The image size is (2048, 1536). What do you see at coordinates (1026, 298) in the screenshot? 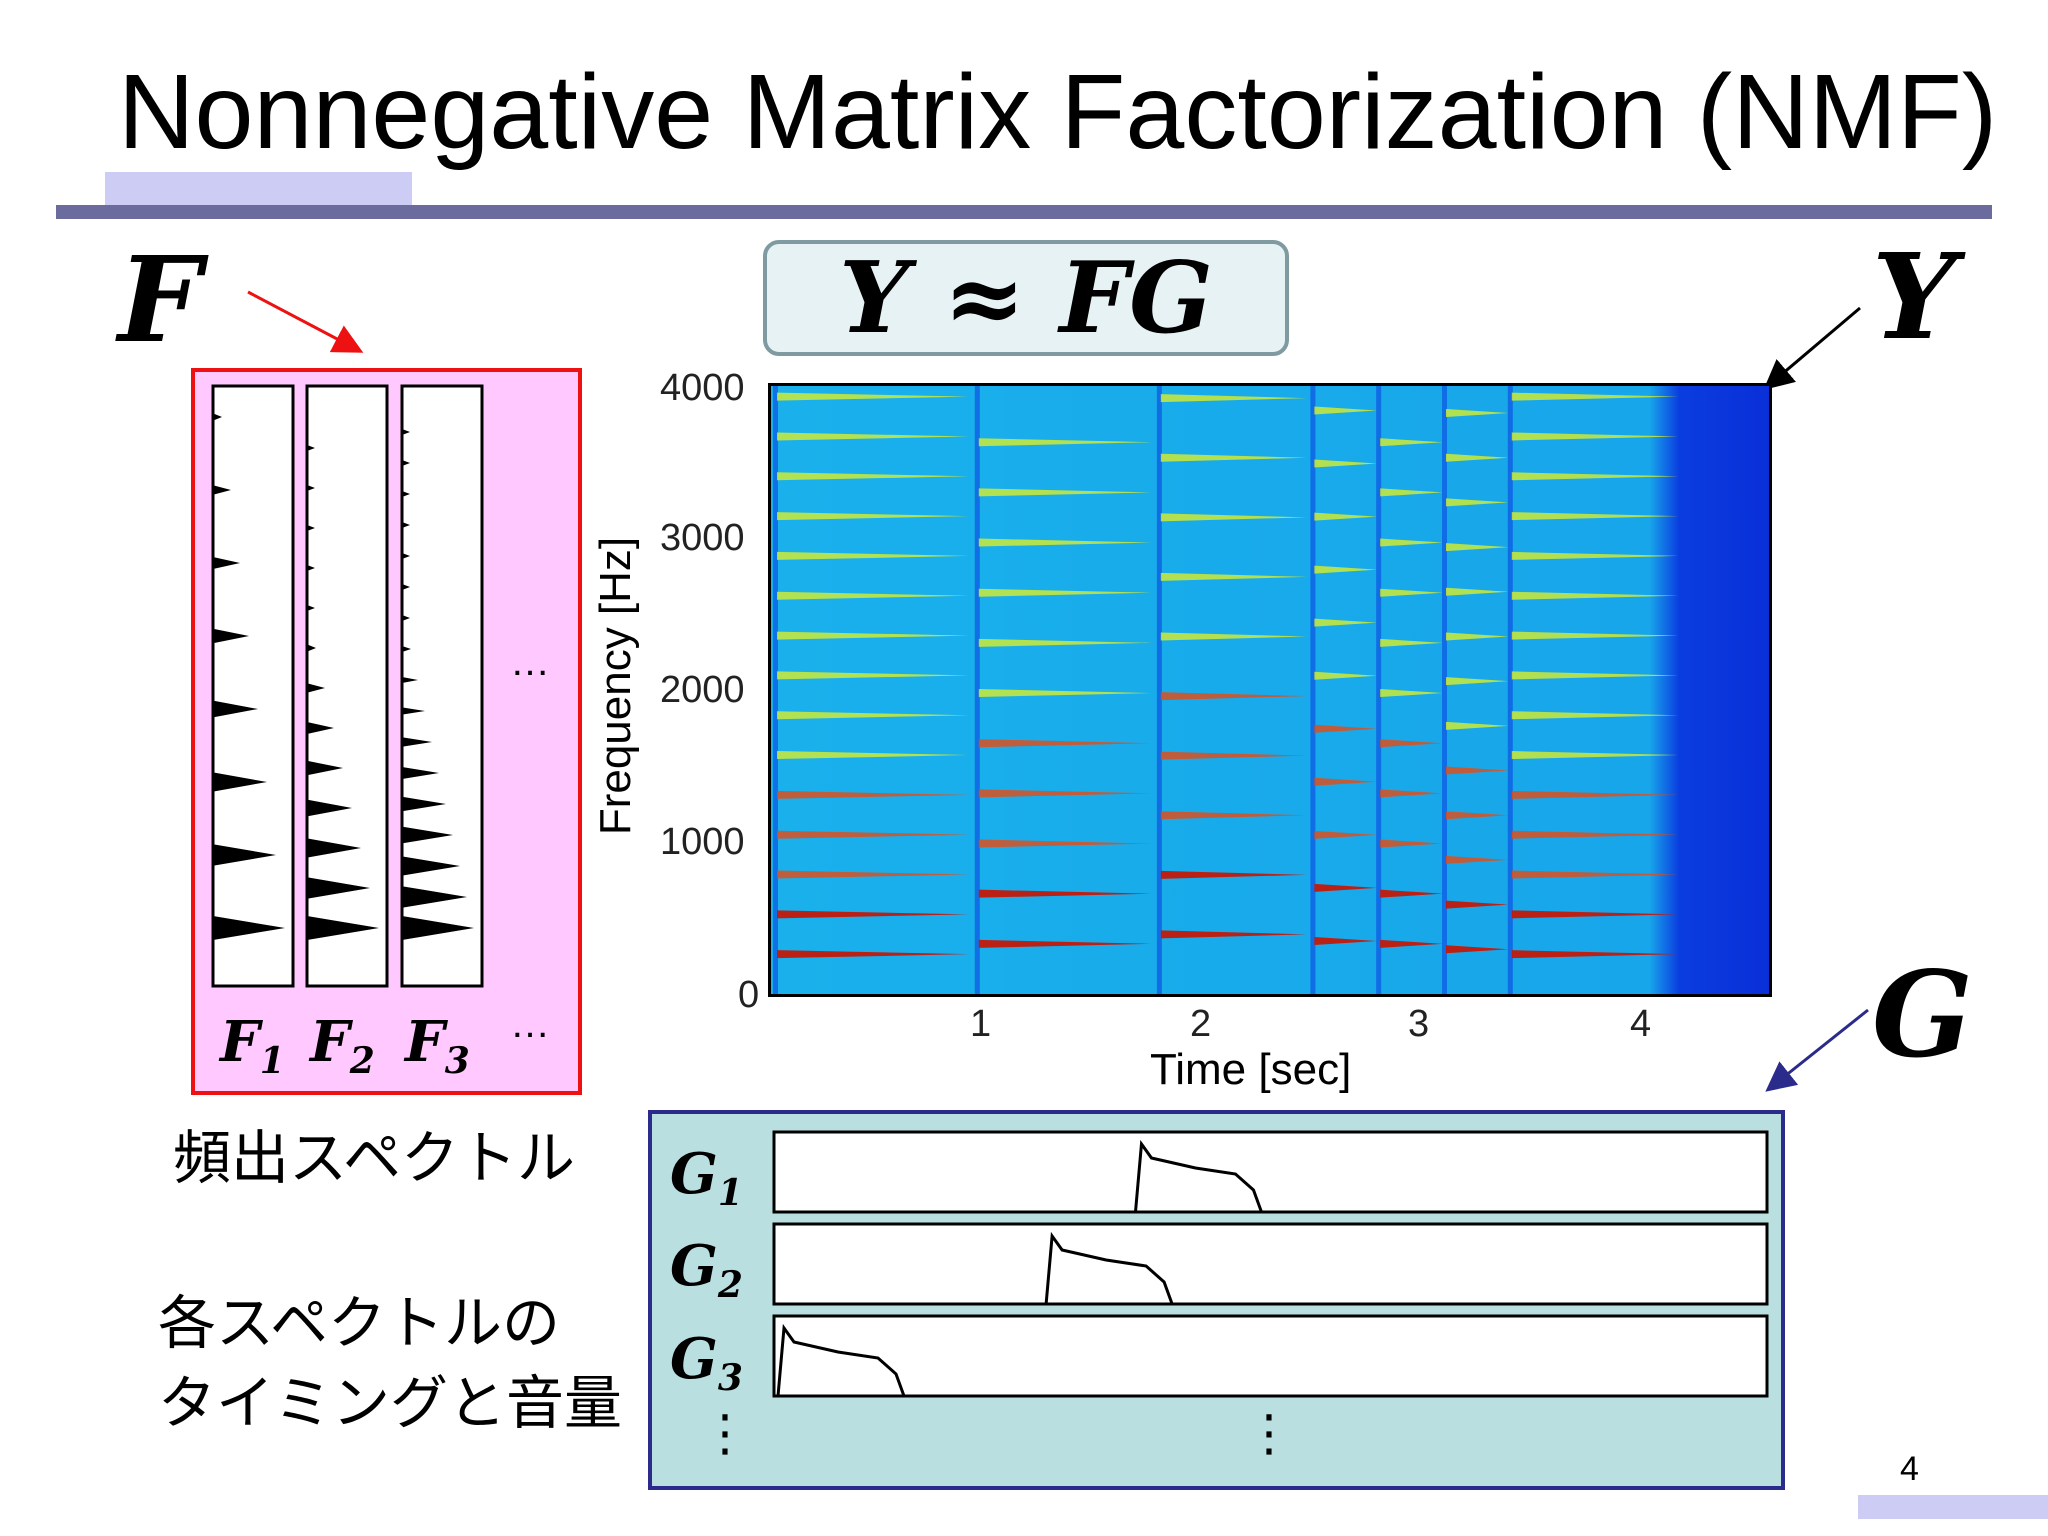
I see `equation-box: Y ≈ FG` at bounding box center [1026, 298].